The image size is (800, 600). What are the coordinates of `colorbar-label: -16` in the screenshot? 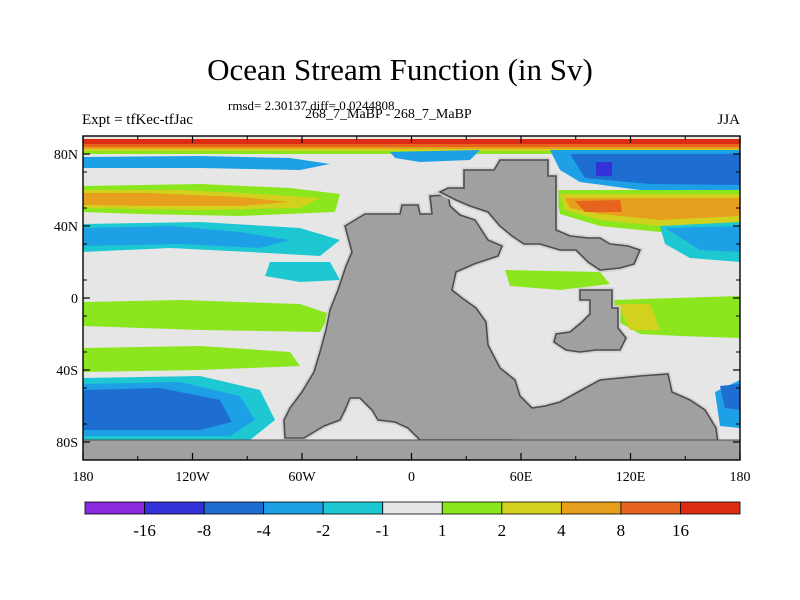 It's located at (144, 530).